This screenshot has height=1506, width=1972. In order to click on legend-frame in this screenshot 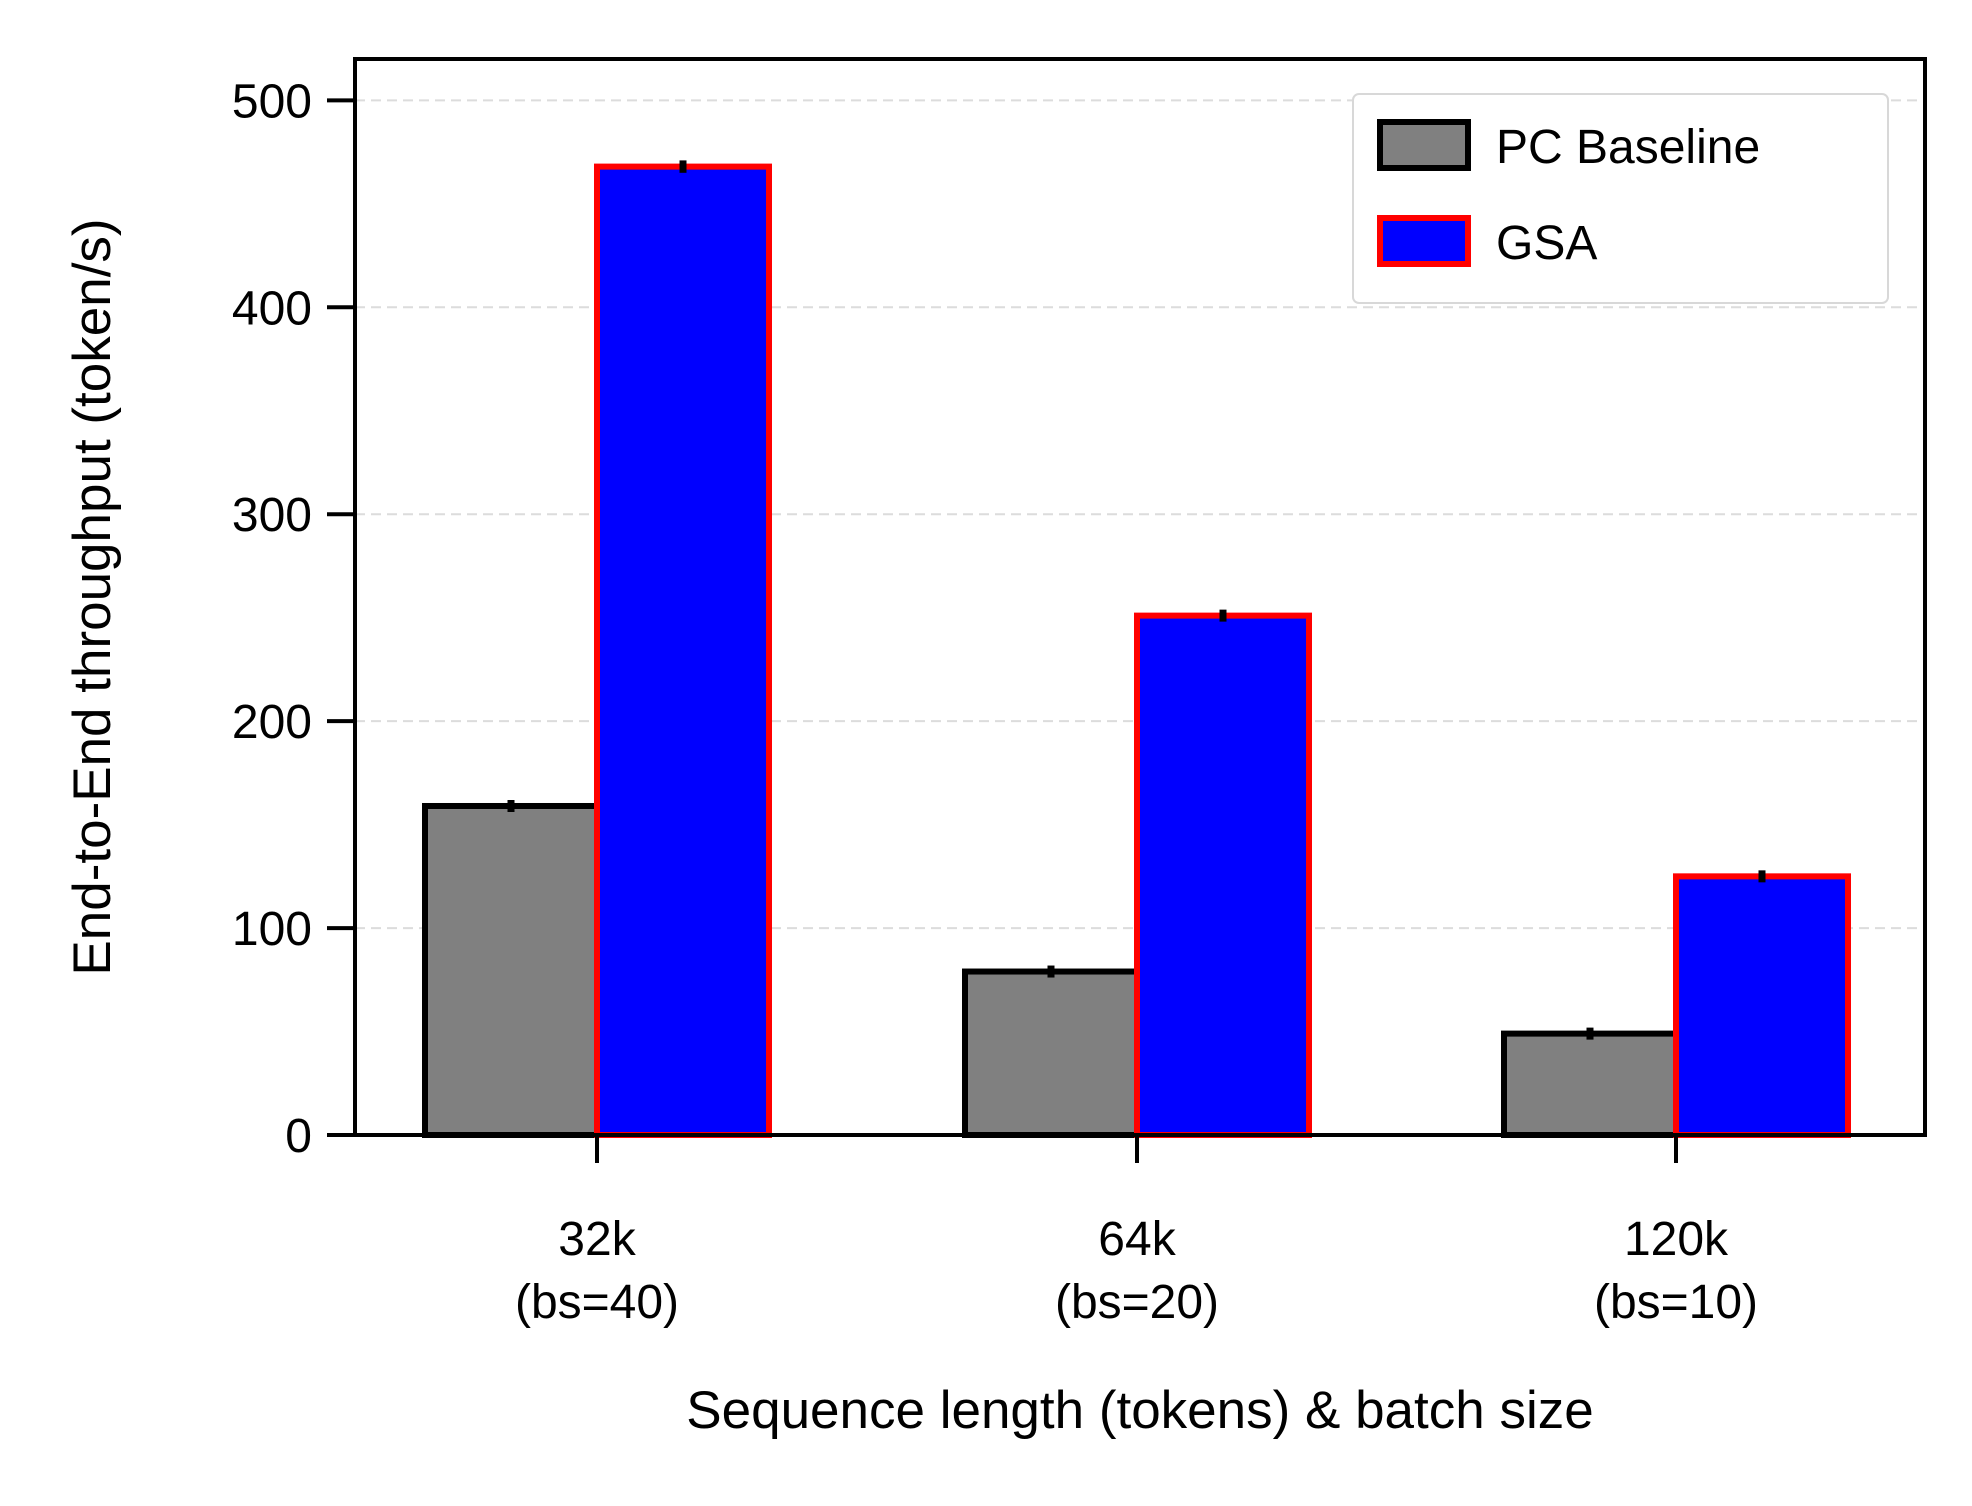, I will do `click(1620, 198)`.